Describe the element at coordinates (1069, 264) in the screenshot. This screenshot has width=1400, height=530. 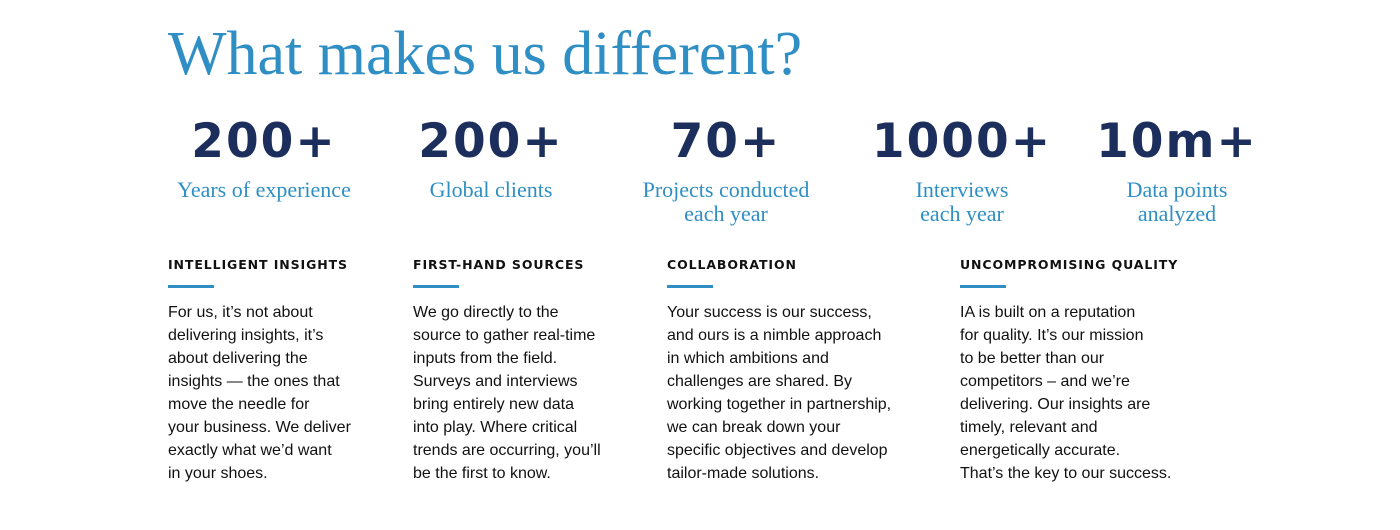
I see `pillar-heading: UNCOMPROMISING QUALITY` at that location.